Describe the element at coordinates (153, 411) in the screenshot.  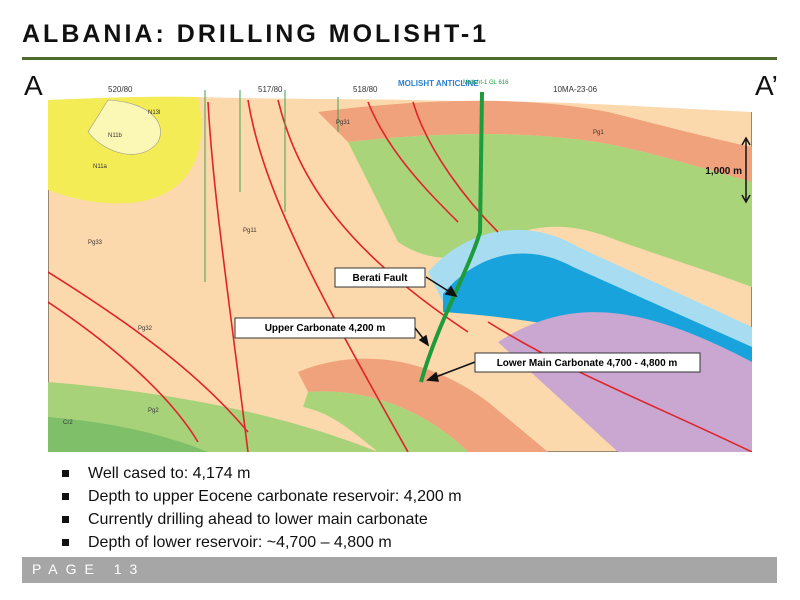
I see `section-label: Pg2` at that location.